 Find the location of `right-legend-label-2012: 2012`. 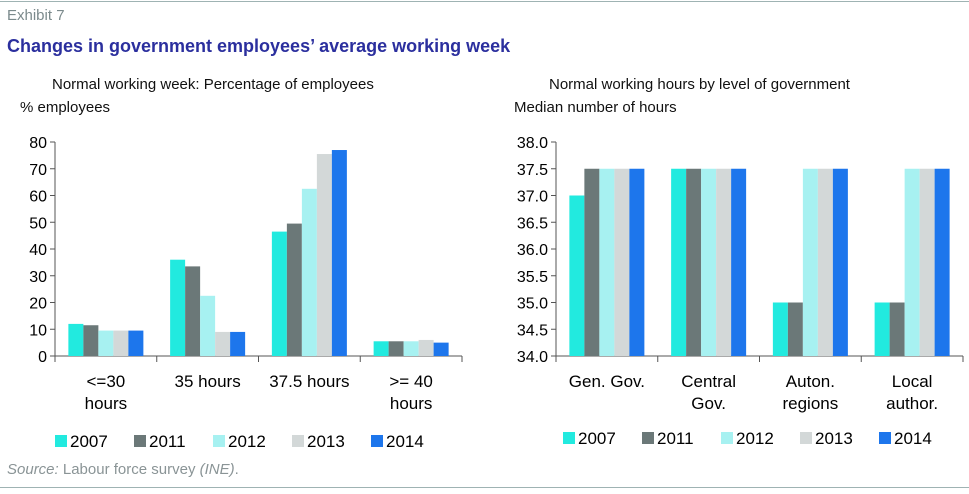

right-legend-label-2012: 2012 is located at coordinates (755, 438).